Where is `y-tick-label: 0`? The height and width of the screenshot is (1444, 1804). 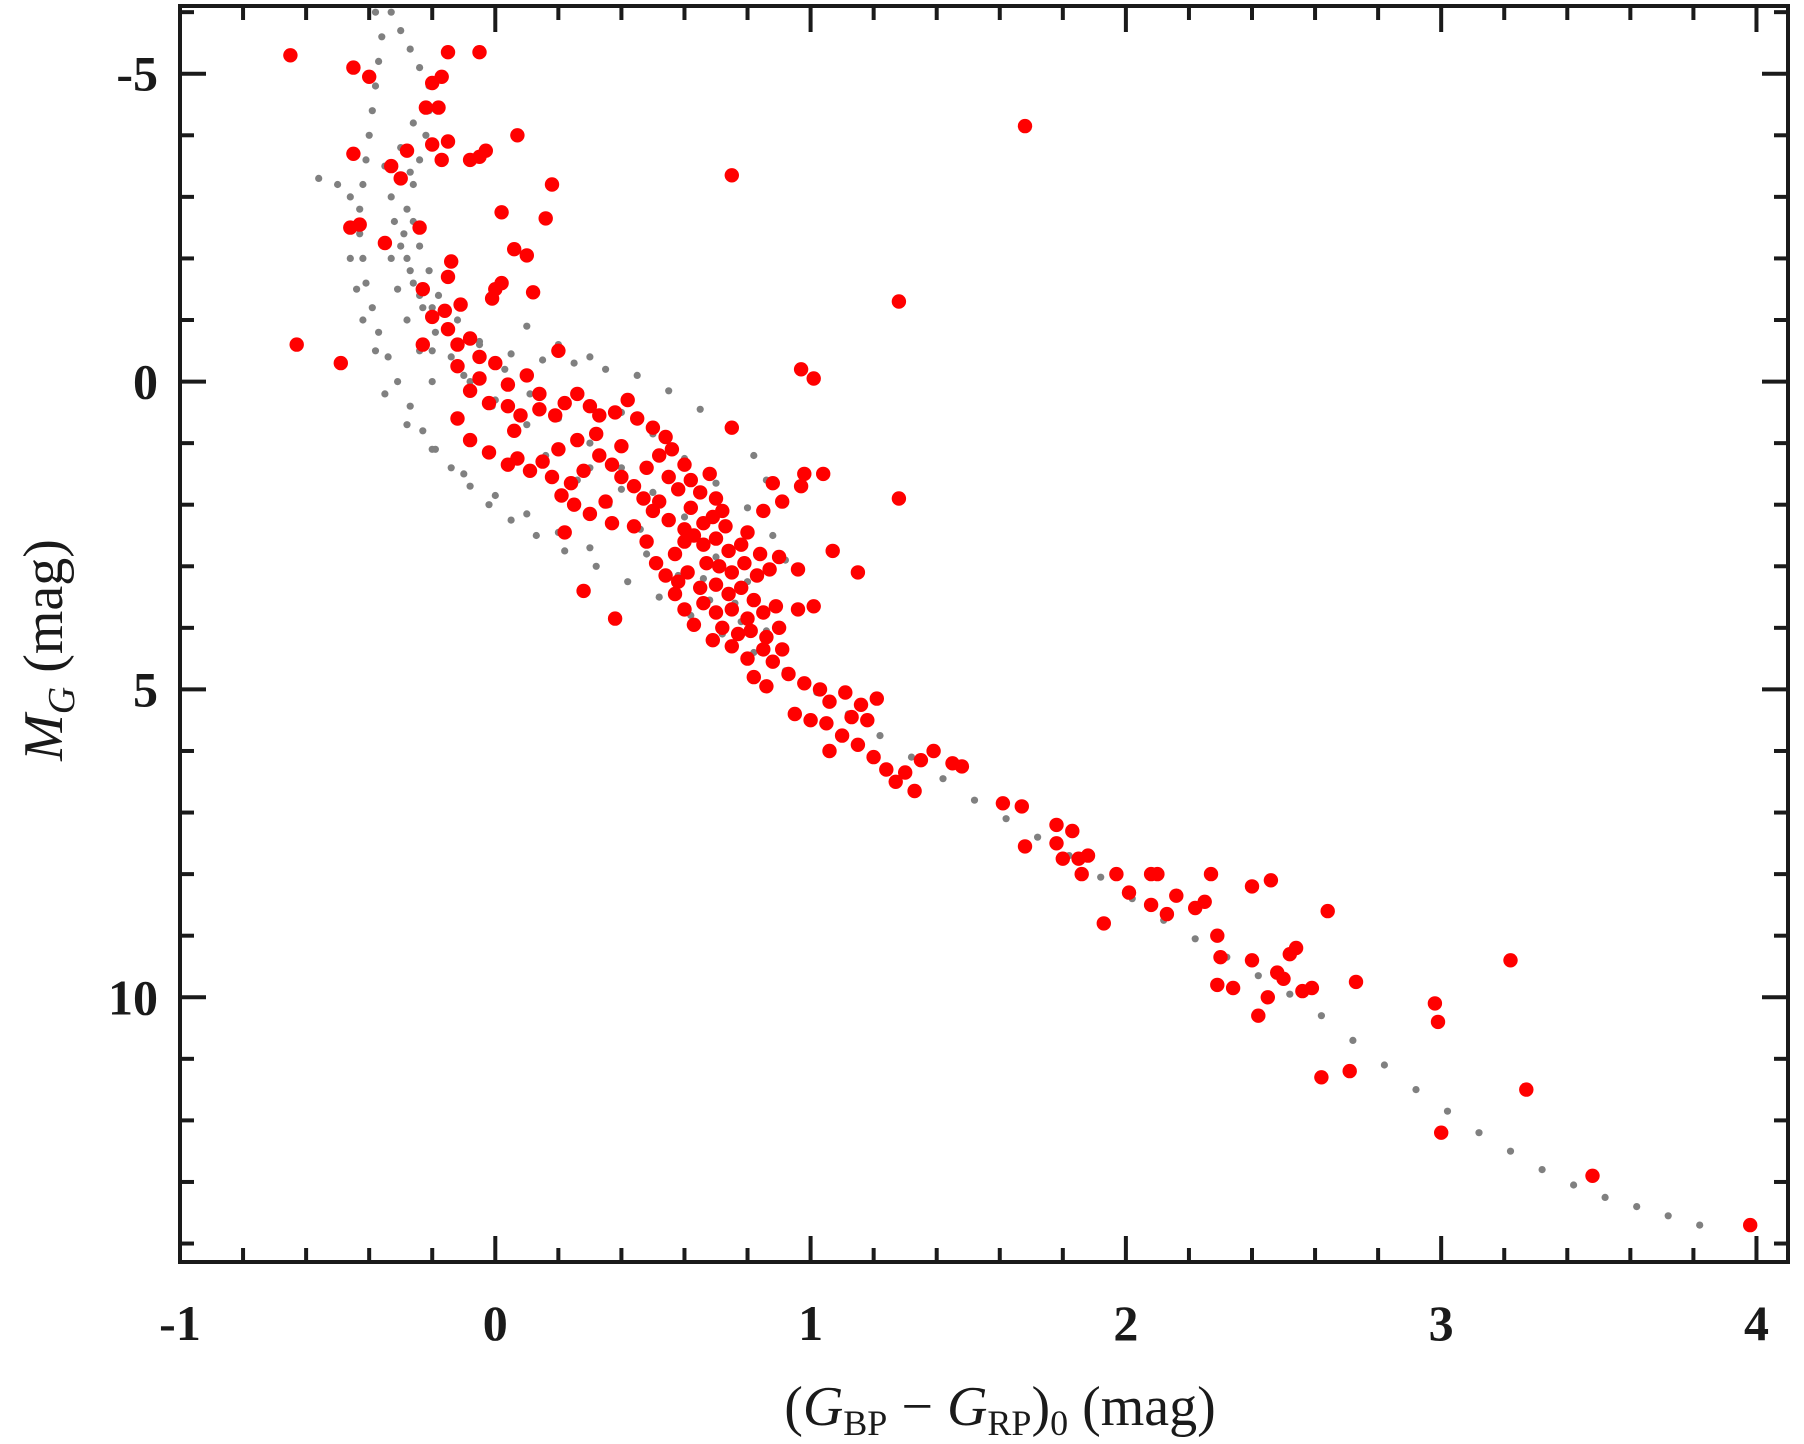 y-tick-label: 0 is located at coordinates (145, 382).